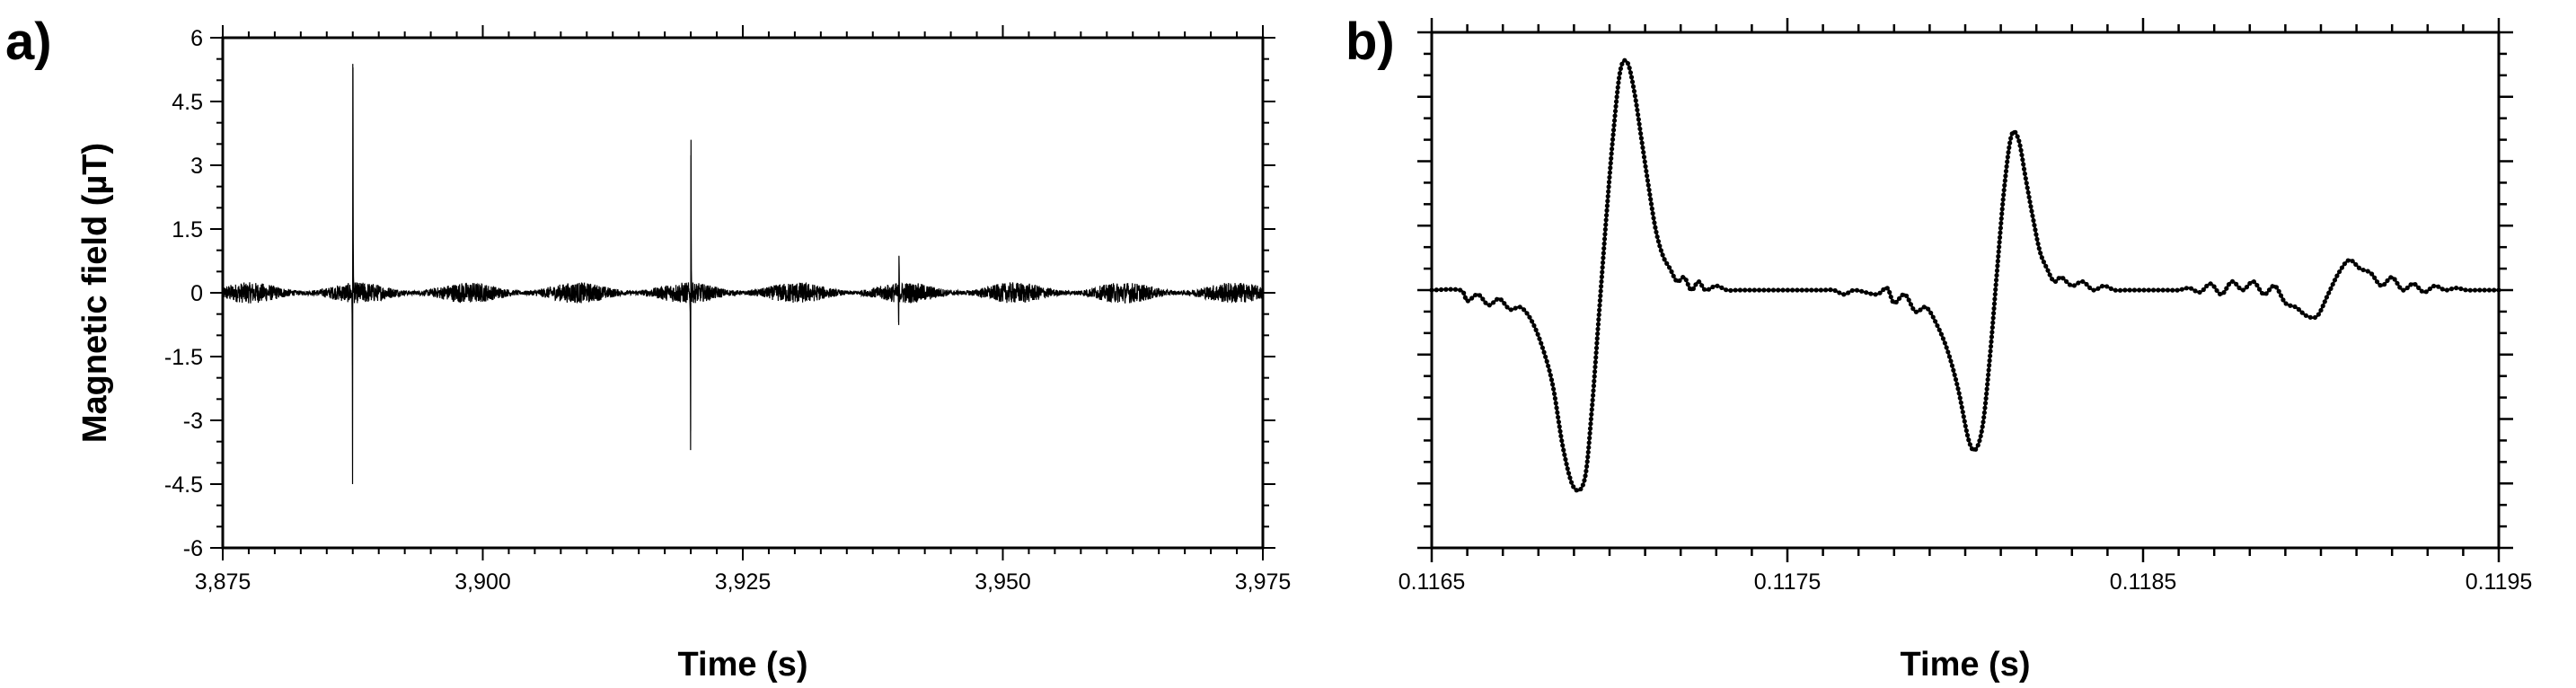 The width and height of the screenshot is (2576, 688). Describe the element at coordinates (1965, 665) in the screenshot. I see `panel-b-x-axis-title: Time (s)` at that location.